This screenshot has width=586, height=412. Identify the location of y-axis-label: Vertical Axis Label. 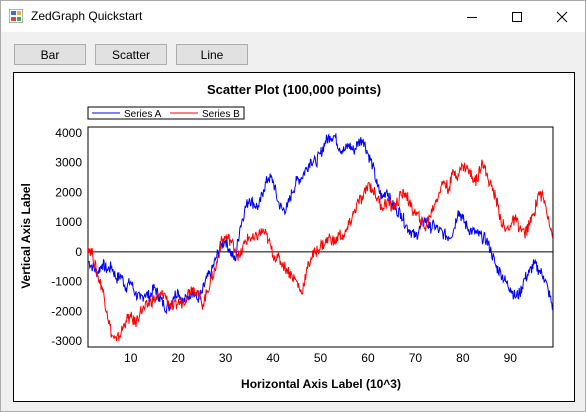
(26, 236).